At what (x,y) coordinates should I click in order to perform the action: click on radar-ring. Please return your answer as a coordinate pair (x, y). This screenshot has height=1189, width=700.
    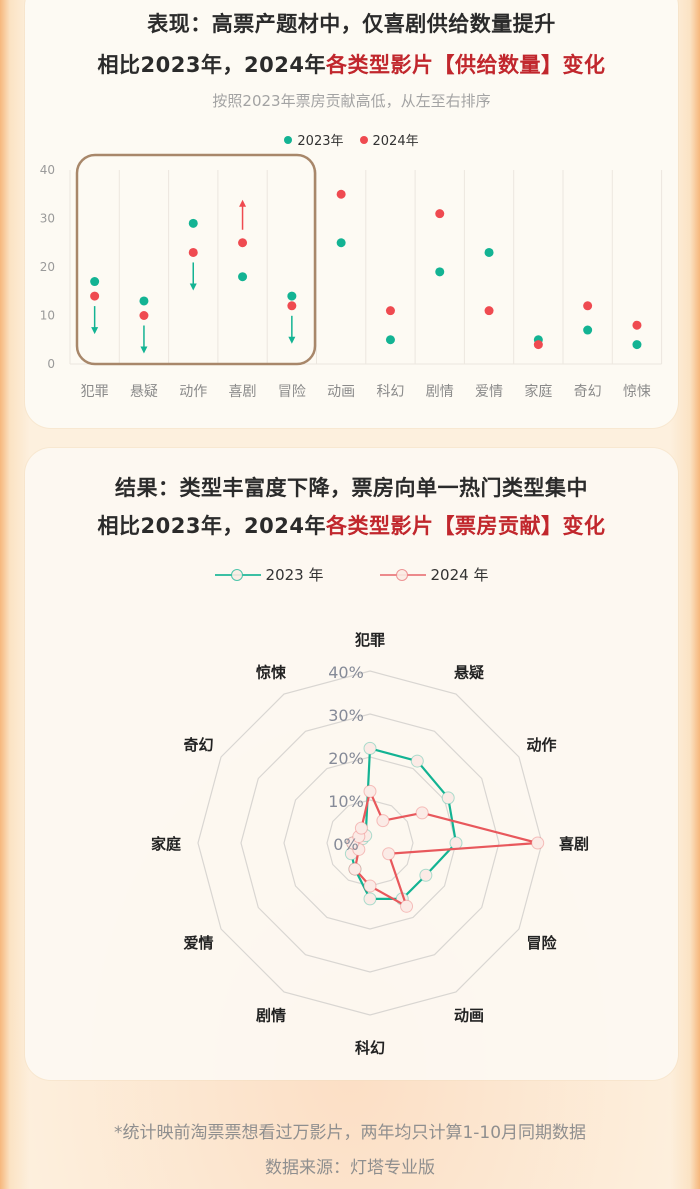
    Looking at the image, I should click on (370, 843).